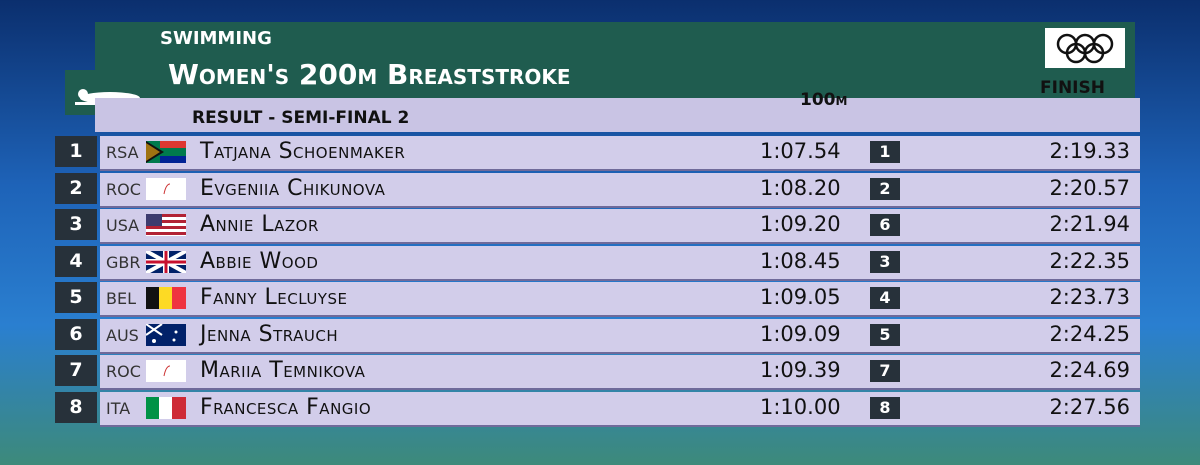  What do you see at coordinates (293, 188) in the screenshot?
I see `athlete-name: Evgeniia Chikunova` at bounding box center [293, 188].